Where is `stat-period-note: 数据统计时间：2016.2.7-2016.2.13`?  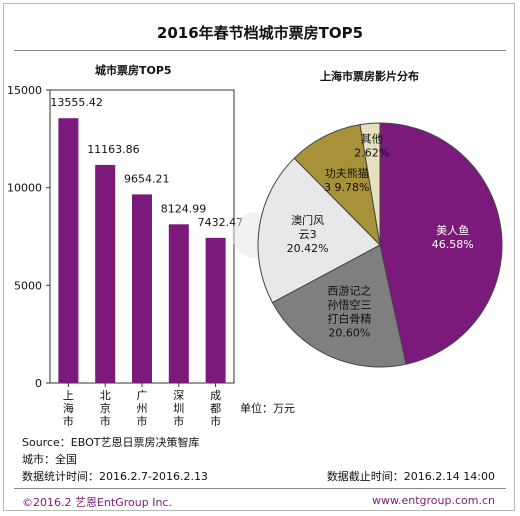
stat-period-note: 数据统计时间：2016.2.7-2016.2.13 is located at coordinates (115, 476).